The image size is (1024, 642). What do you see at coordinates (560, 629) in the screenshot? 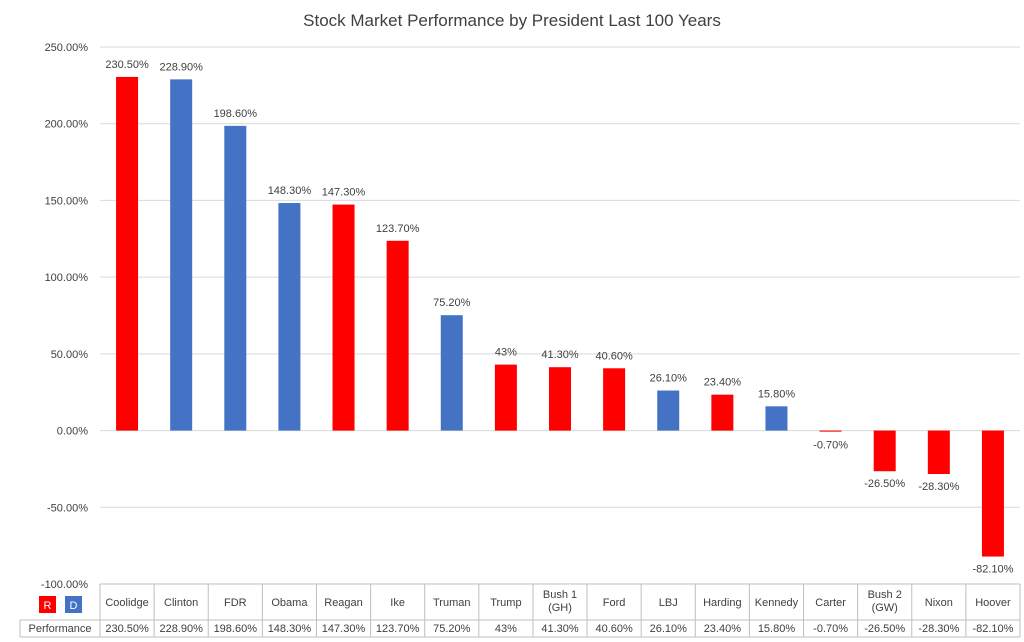
I see `table-value: 41.30%` at bounding box center [560, 629].